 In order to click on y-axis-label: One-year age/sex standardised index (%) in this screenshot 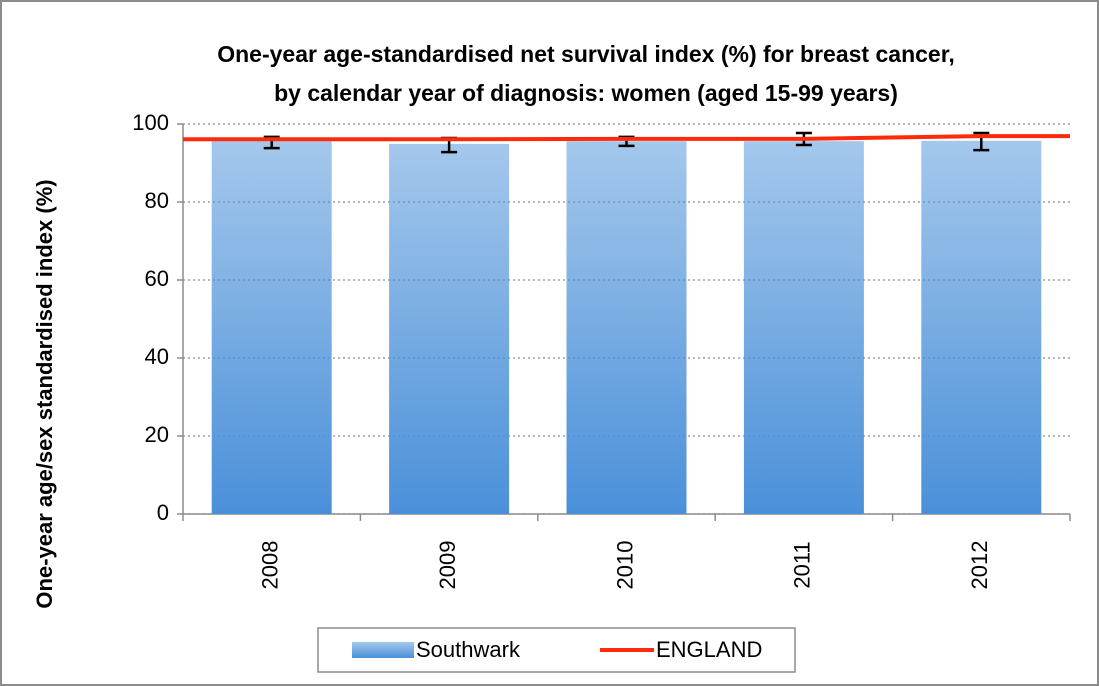, I will do `click(44, 393)`.